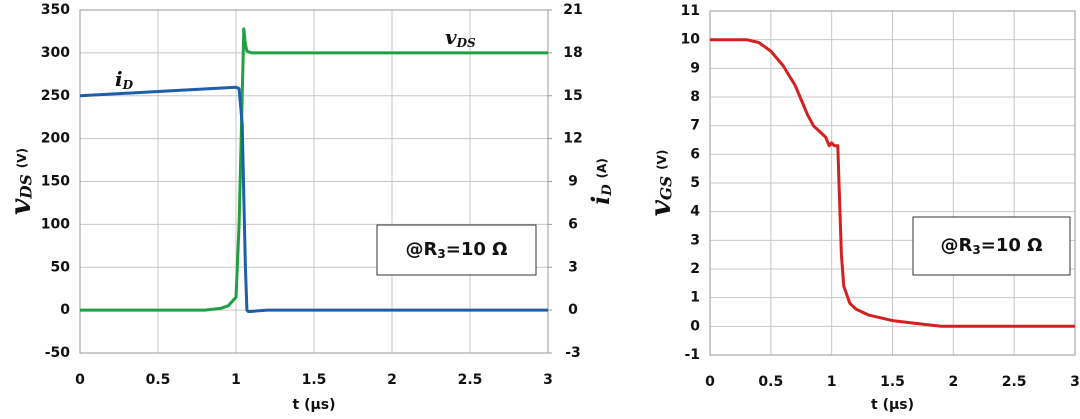 Image resolution: width=1080 pixels, height=419 pixels. I want to click on y-tick-label: 6, so click(695, 154).